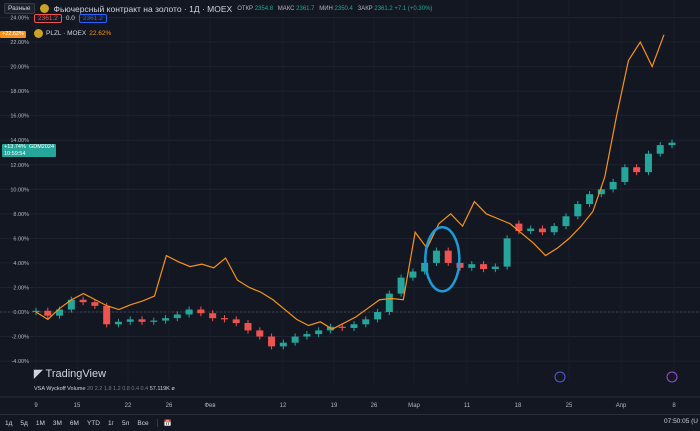  Describe the element at coordinates (674, 406) in the screenshot. I see `x-tick-label: 8` at that location.